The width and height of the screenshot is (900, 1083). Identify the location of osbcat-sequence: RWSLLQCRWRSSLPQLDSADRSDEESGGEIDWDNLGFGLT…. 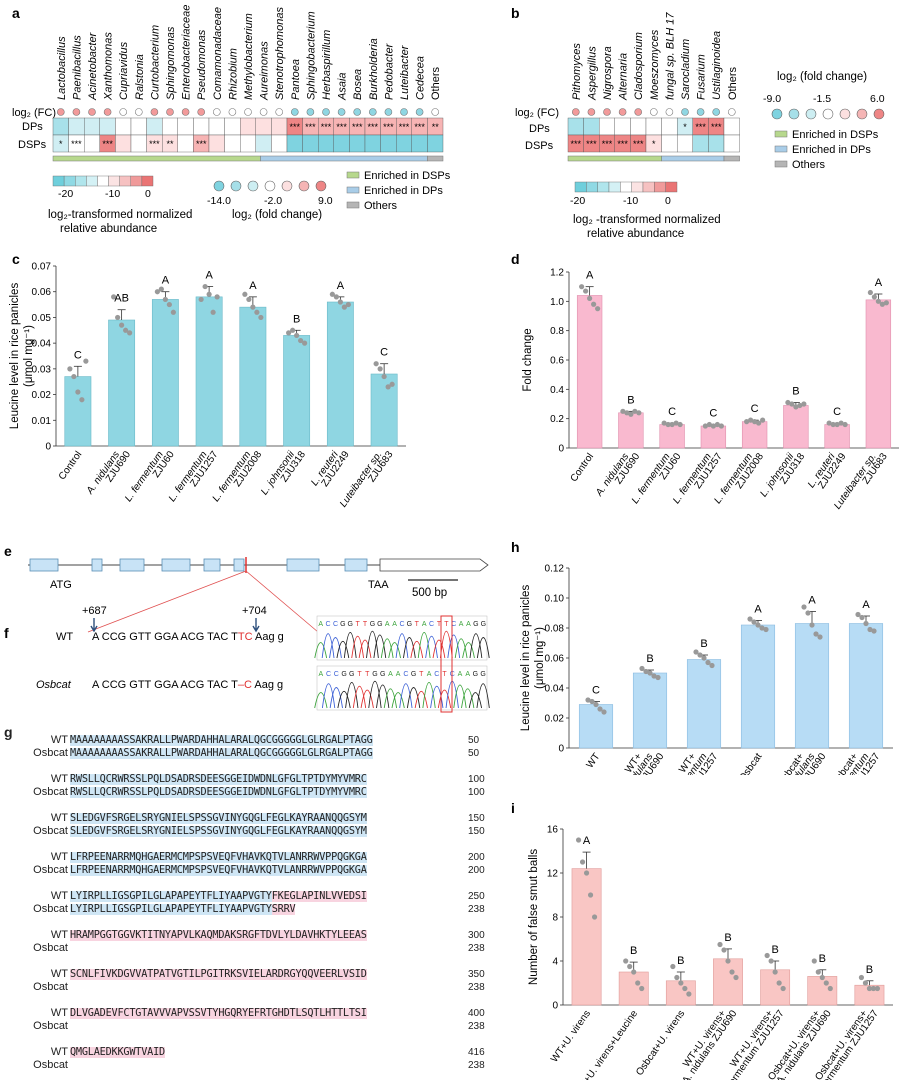
(218, 792).